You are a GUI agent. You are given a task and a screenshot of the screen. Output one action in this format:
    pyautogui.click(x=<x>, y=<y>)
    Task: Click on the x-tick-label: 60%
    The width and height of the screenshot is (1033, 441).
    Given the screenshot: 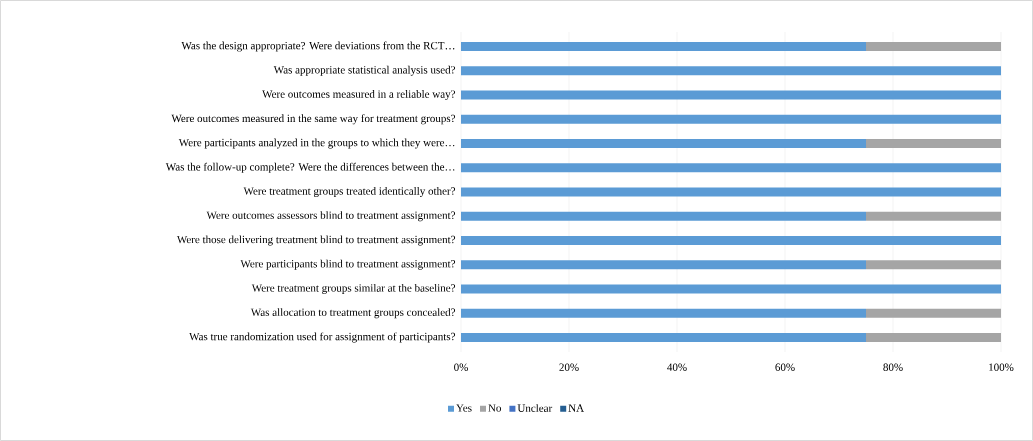 What is the action you would take?
    pyautogui.click(x=785, y=367)
    